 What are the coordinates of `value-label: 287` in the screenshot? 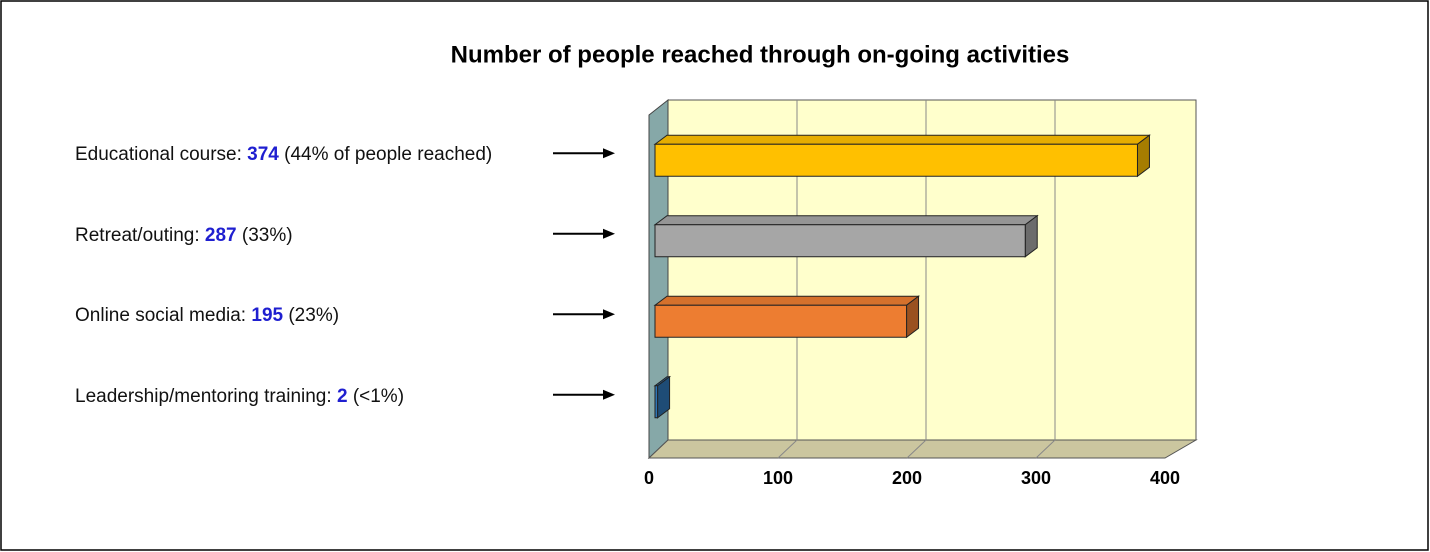 It's located at (220, 235).